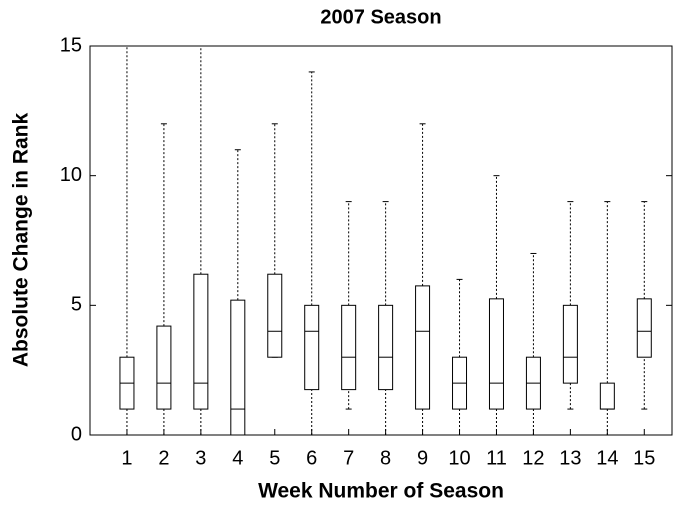 This screenshot has width=674, height=506. Describe the element at coordinates (76, 434) in the screenshot. I see `y-tick-label: 0` at that location.